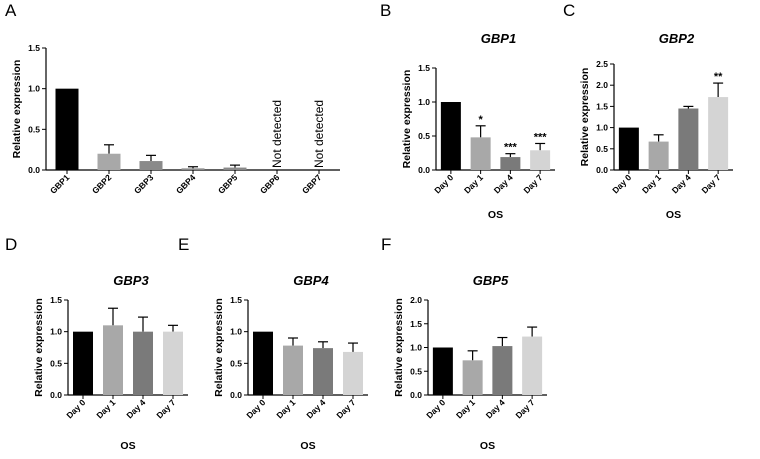 This screenshot has width=760, height=459. I want to click on x-tick-label: GBP6, so click(270, 184).